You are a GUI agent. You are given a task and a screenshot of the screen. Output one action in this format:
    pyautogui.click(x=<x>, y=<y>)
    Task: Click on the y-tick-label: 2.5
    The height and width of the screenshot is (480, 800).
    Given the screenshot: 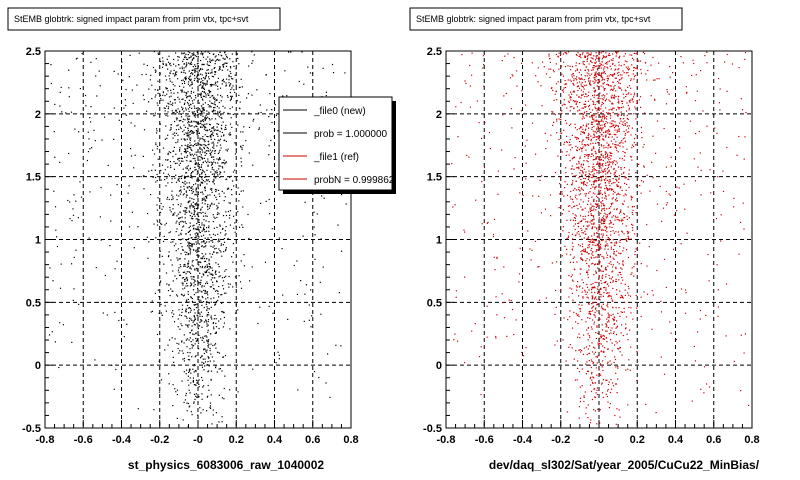 What is the action you would take?
    pyautogui.click(x=33, y=52)
    